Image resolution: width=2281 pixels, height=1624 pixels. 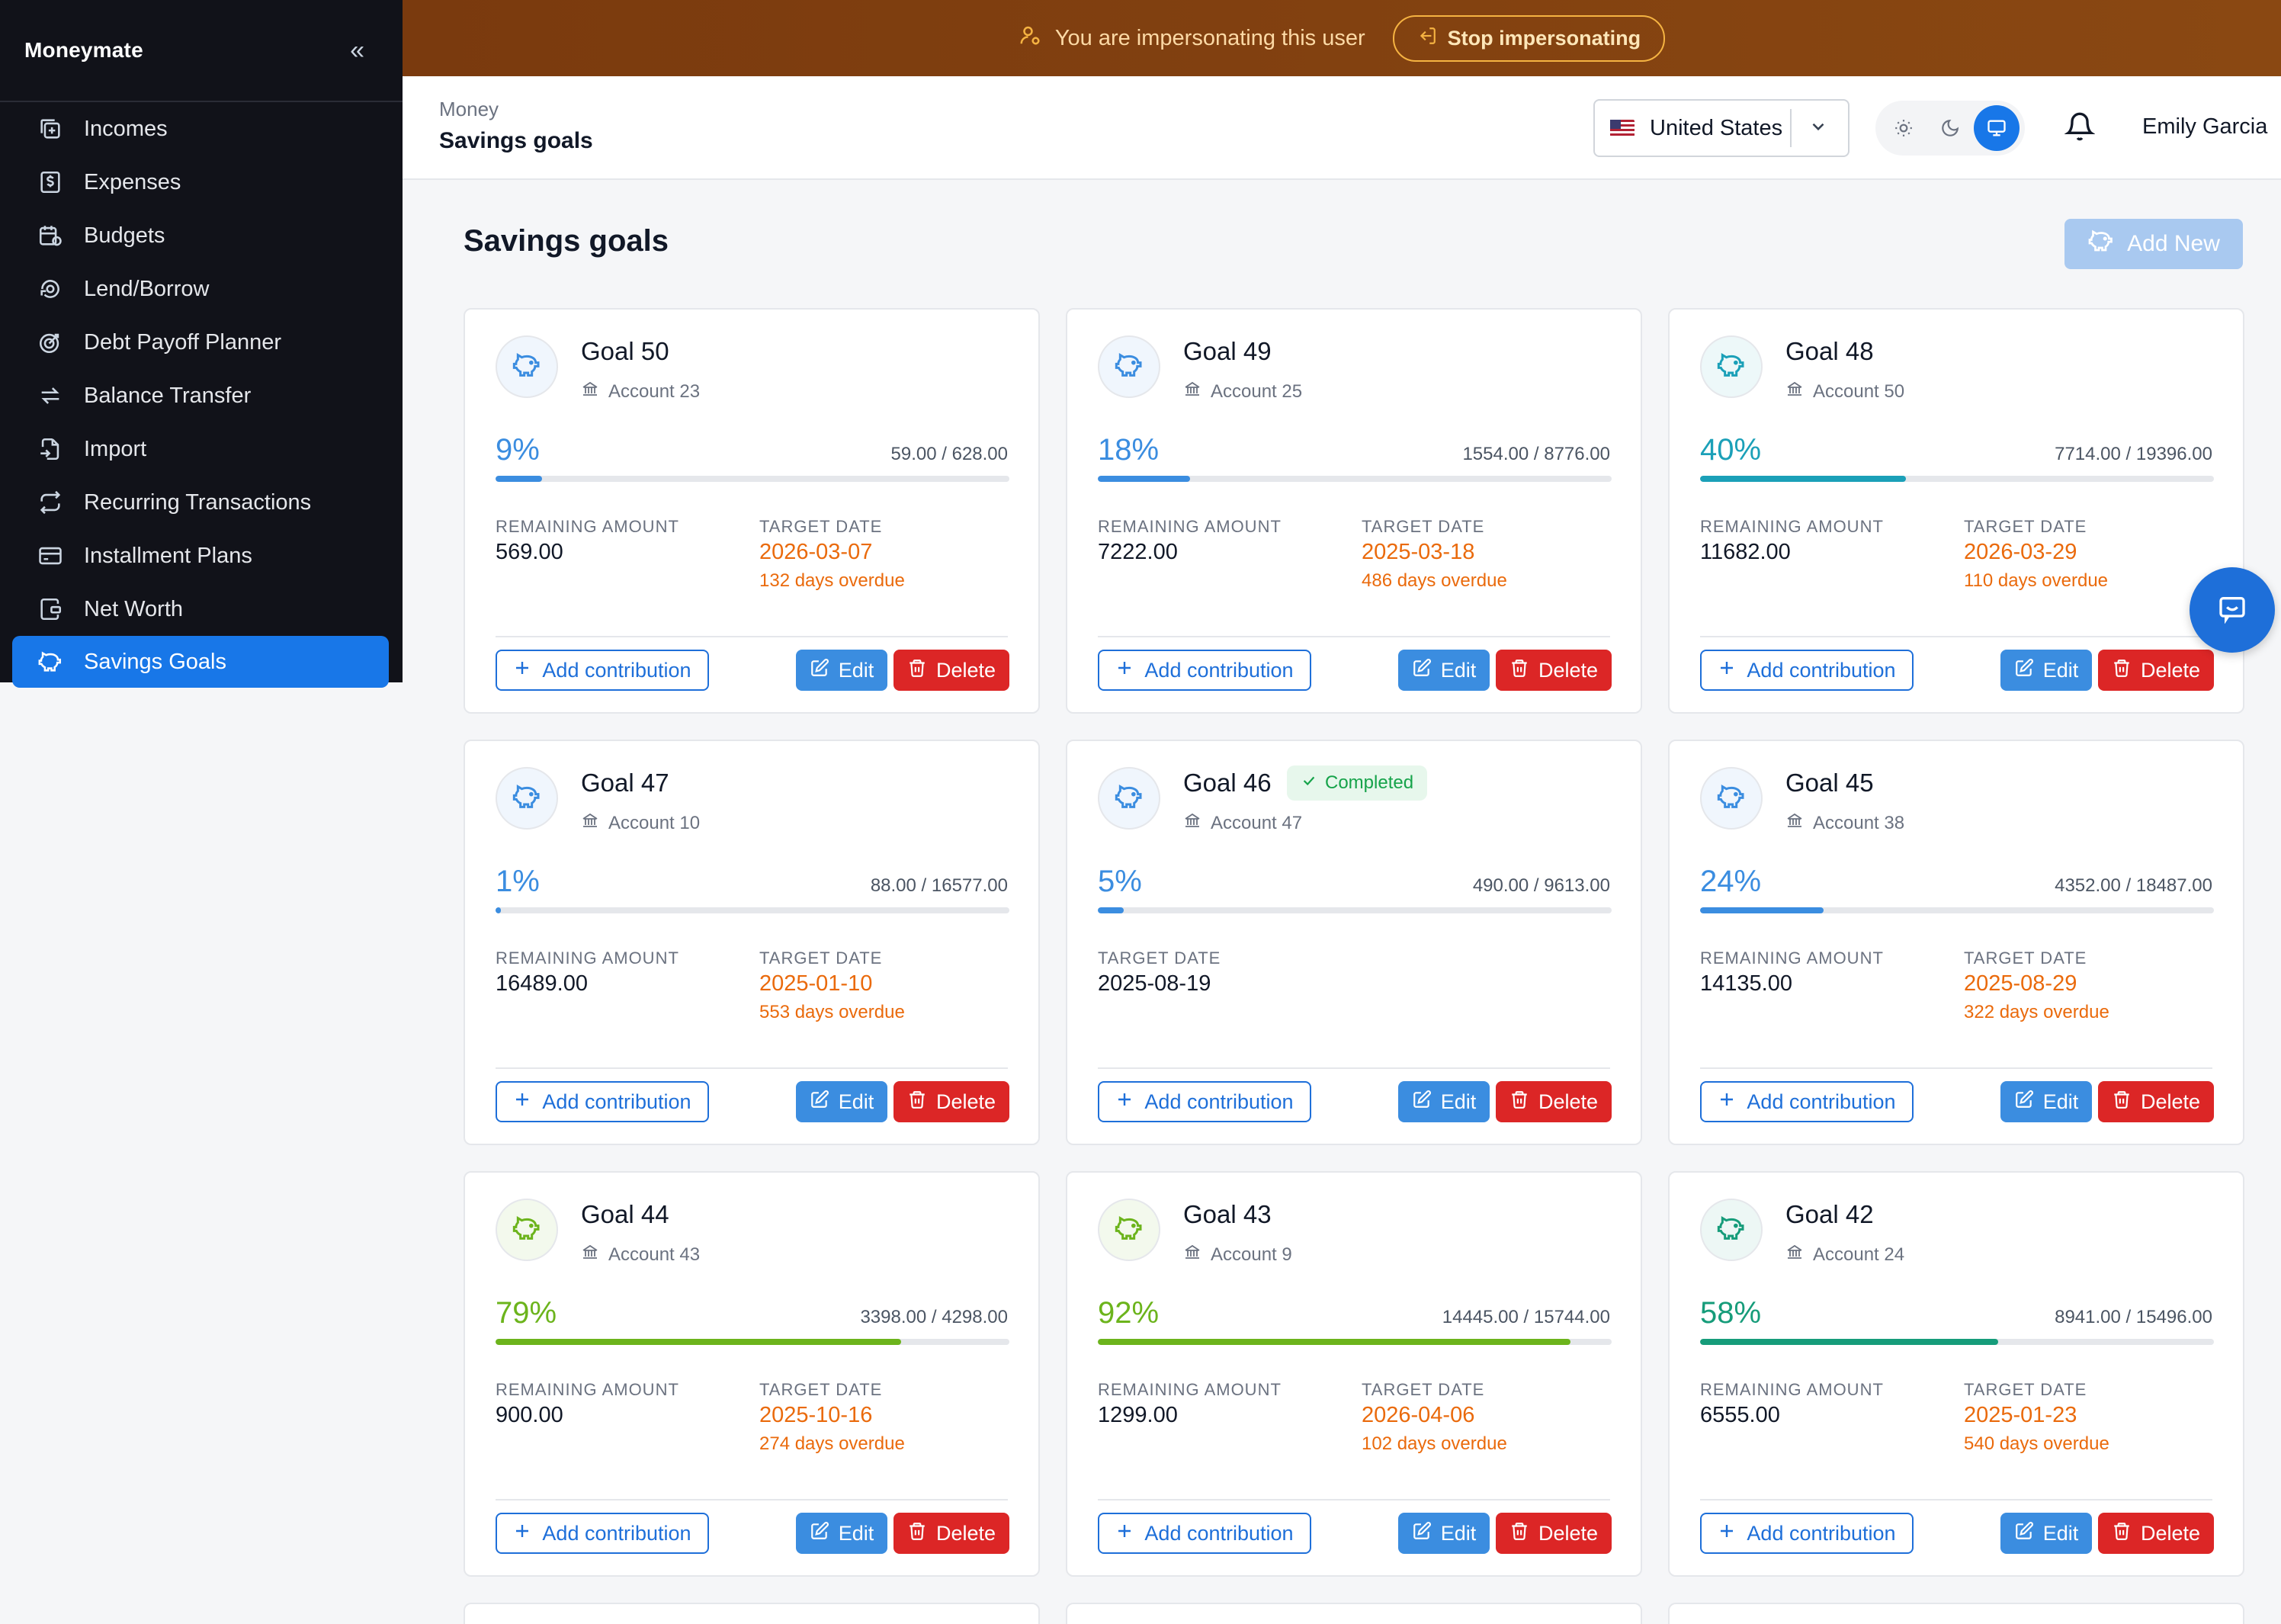 I want to click on sidebar-item-expenses: Expenses, so click(x=201, y=182).